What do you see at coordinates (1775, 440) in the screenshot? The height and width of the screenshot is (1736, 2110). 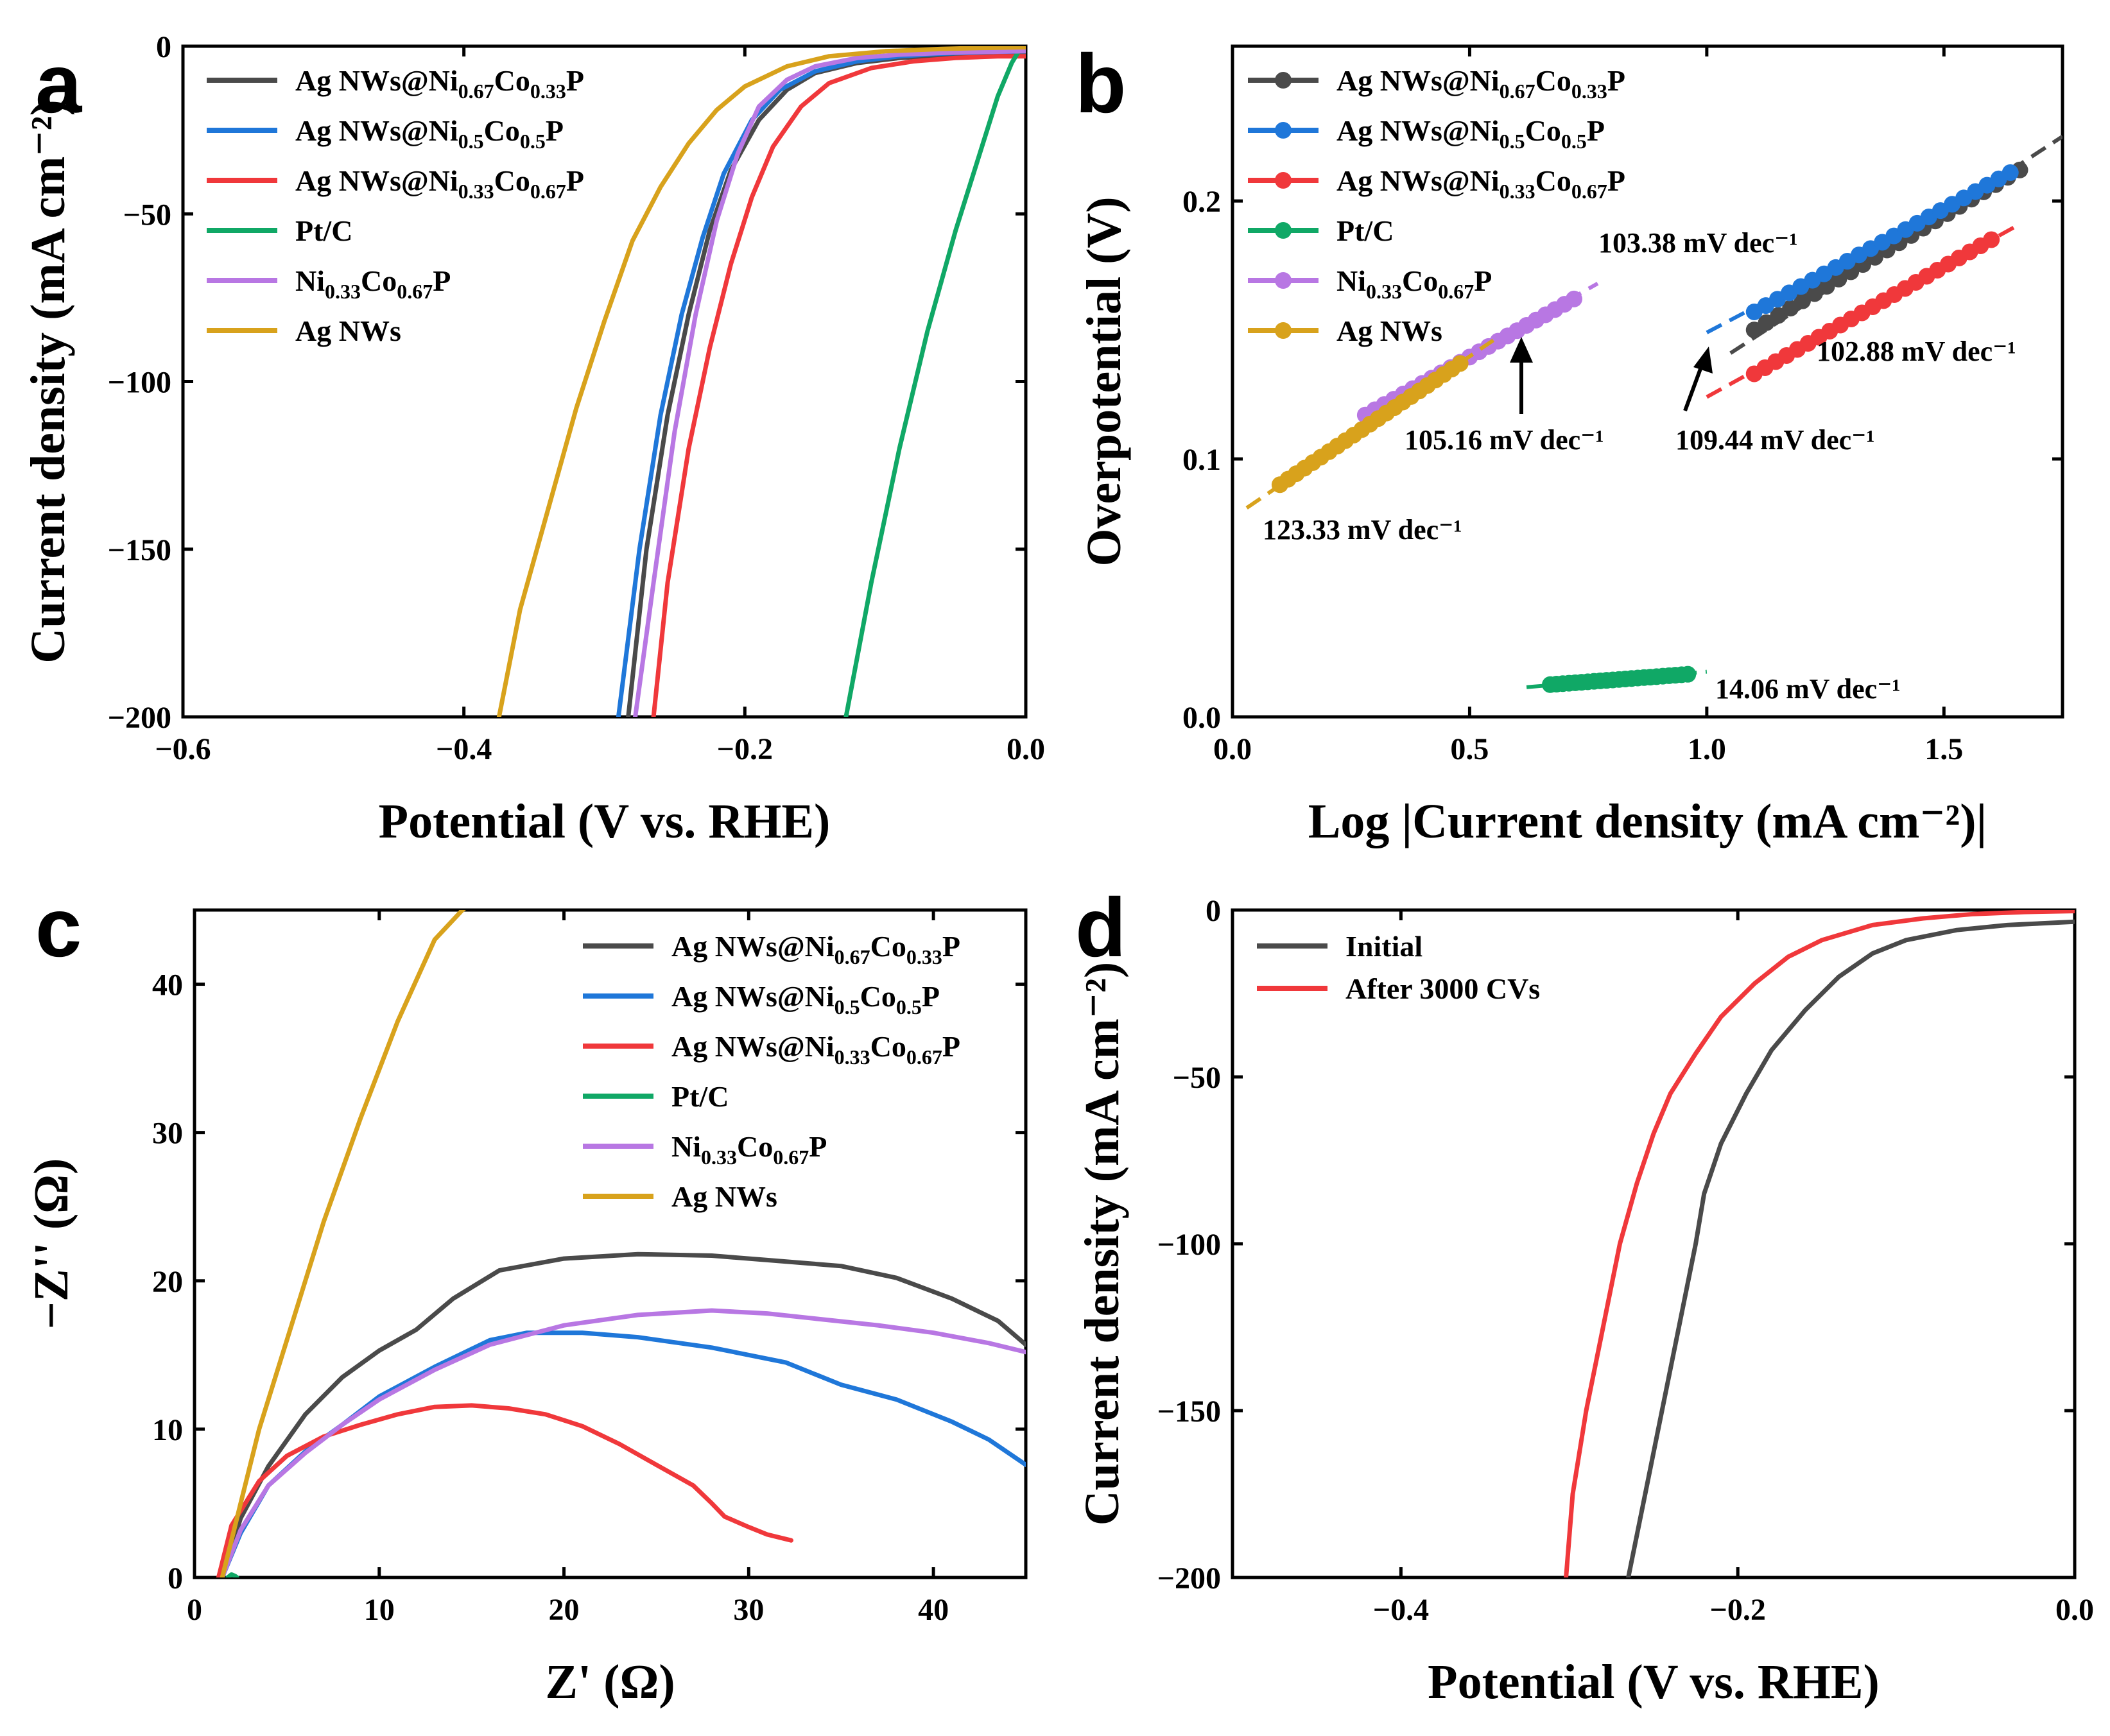 I see `slope-annotation: 109.44 mV dec⁻¹` at bounding box center [1775, 440].